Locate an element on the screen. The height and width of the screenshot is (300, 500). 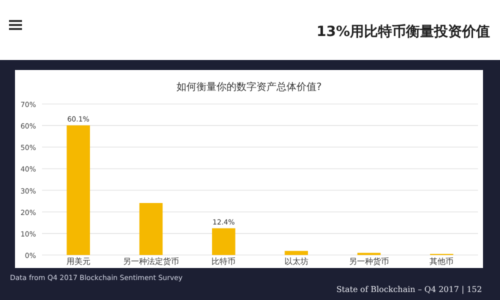
x-tick-label: 另一种法定货币 is located at coordinates (151, 261).